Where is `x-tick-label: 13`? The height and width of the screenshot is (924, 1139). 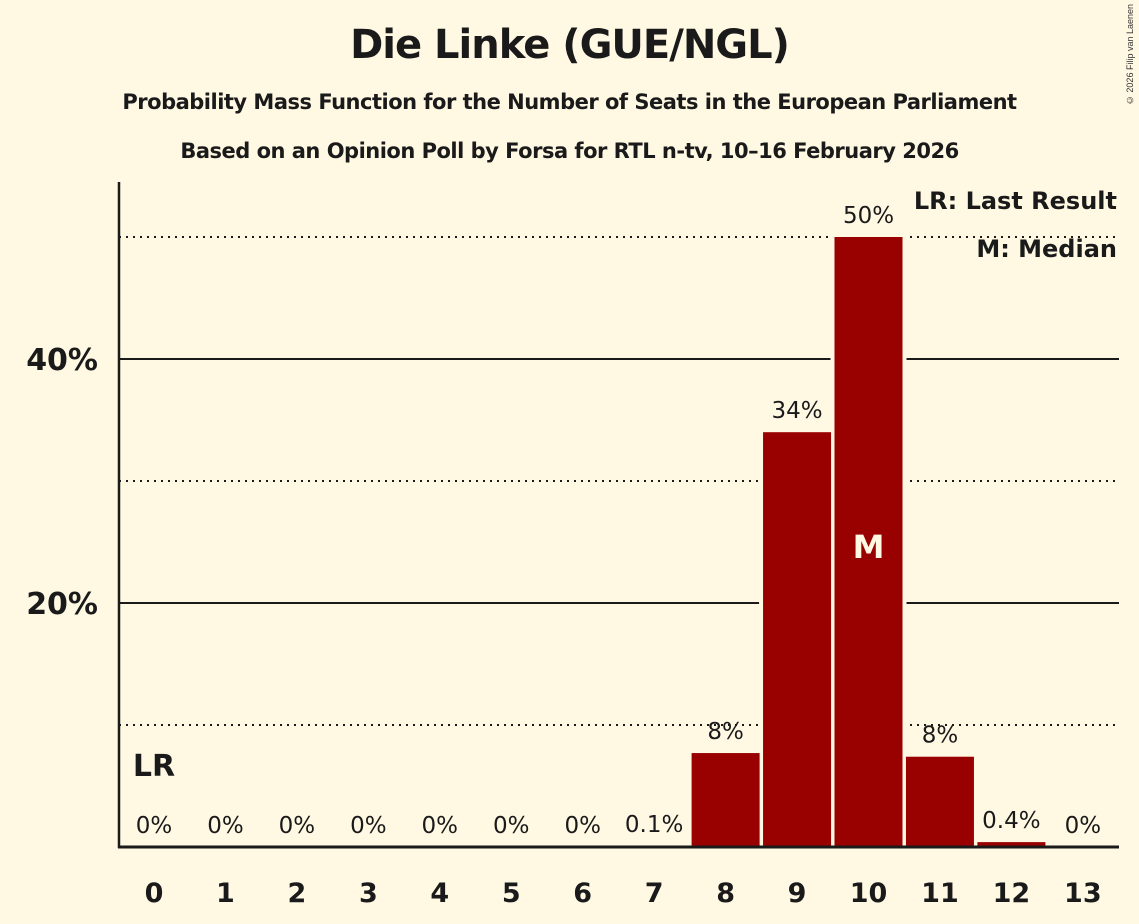
x-tick-label: 13 is located at coordinates (1083, 893).